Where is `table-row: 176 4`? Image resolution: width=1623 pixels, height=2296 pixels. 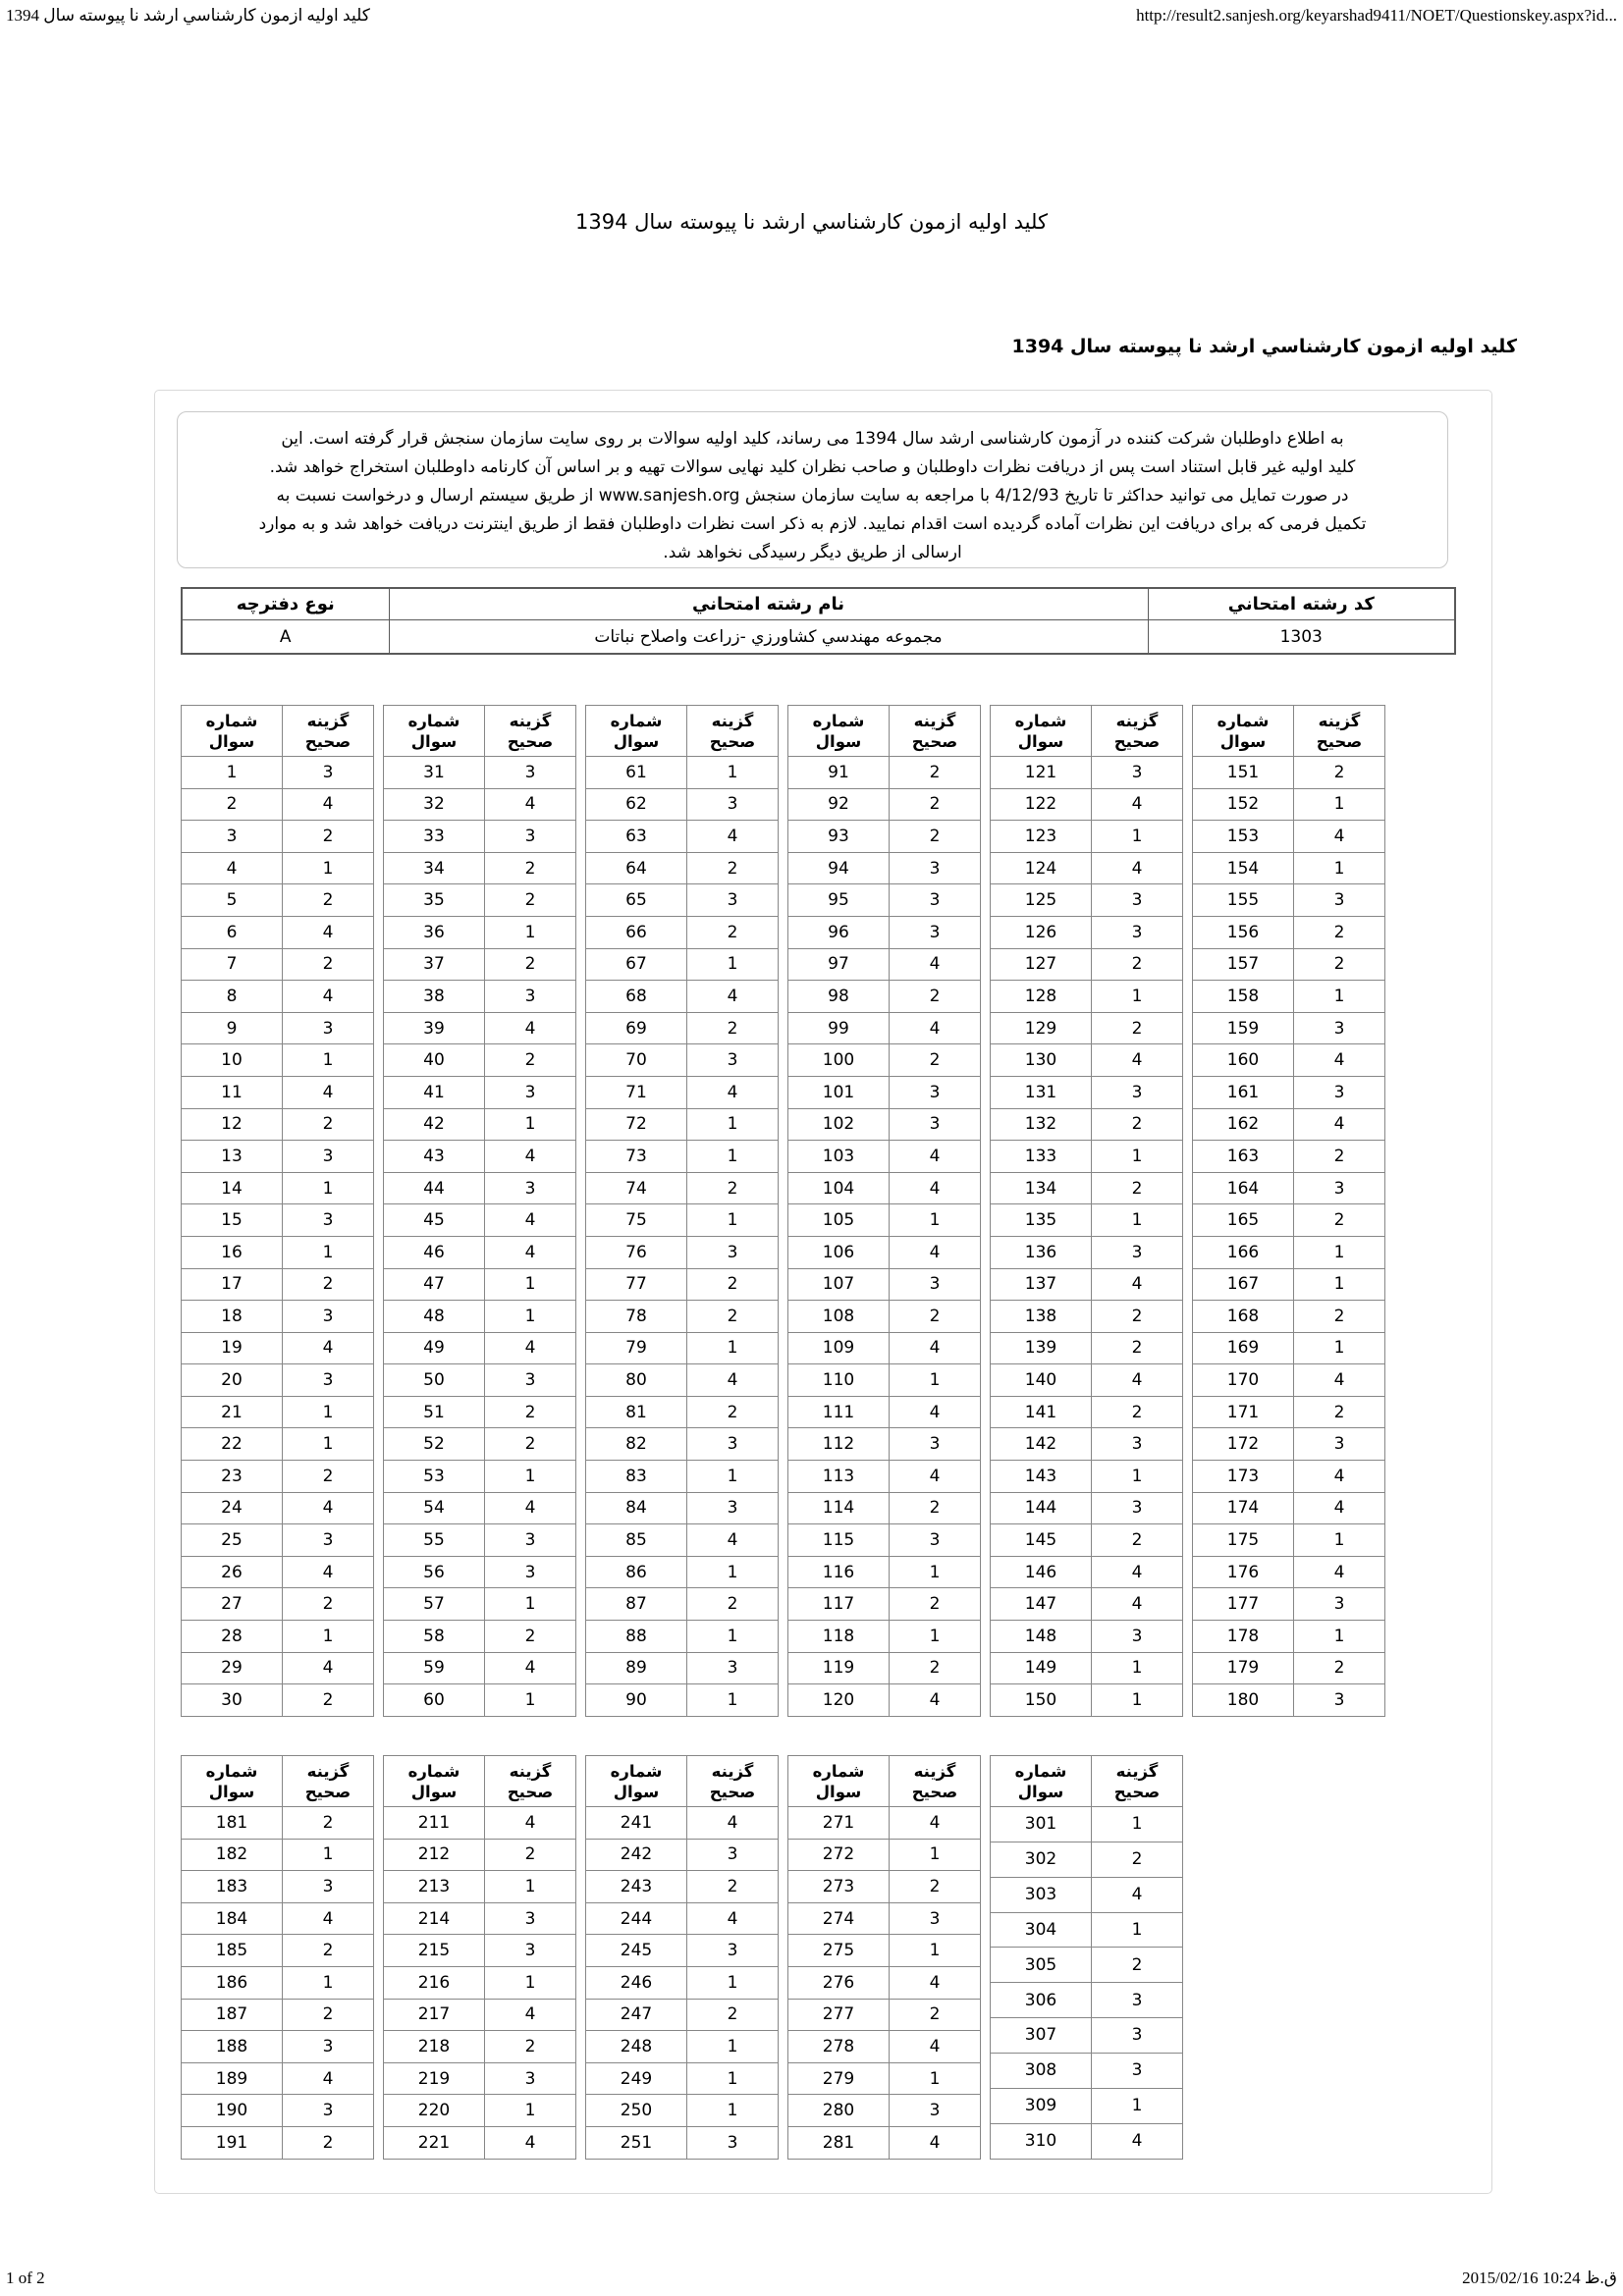
table-row: 176 4 is located at coordinates (1288, 1572).